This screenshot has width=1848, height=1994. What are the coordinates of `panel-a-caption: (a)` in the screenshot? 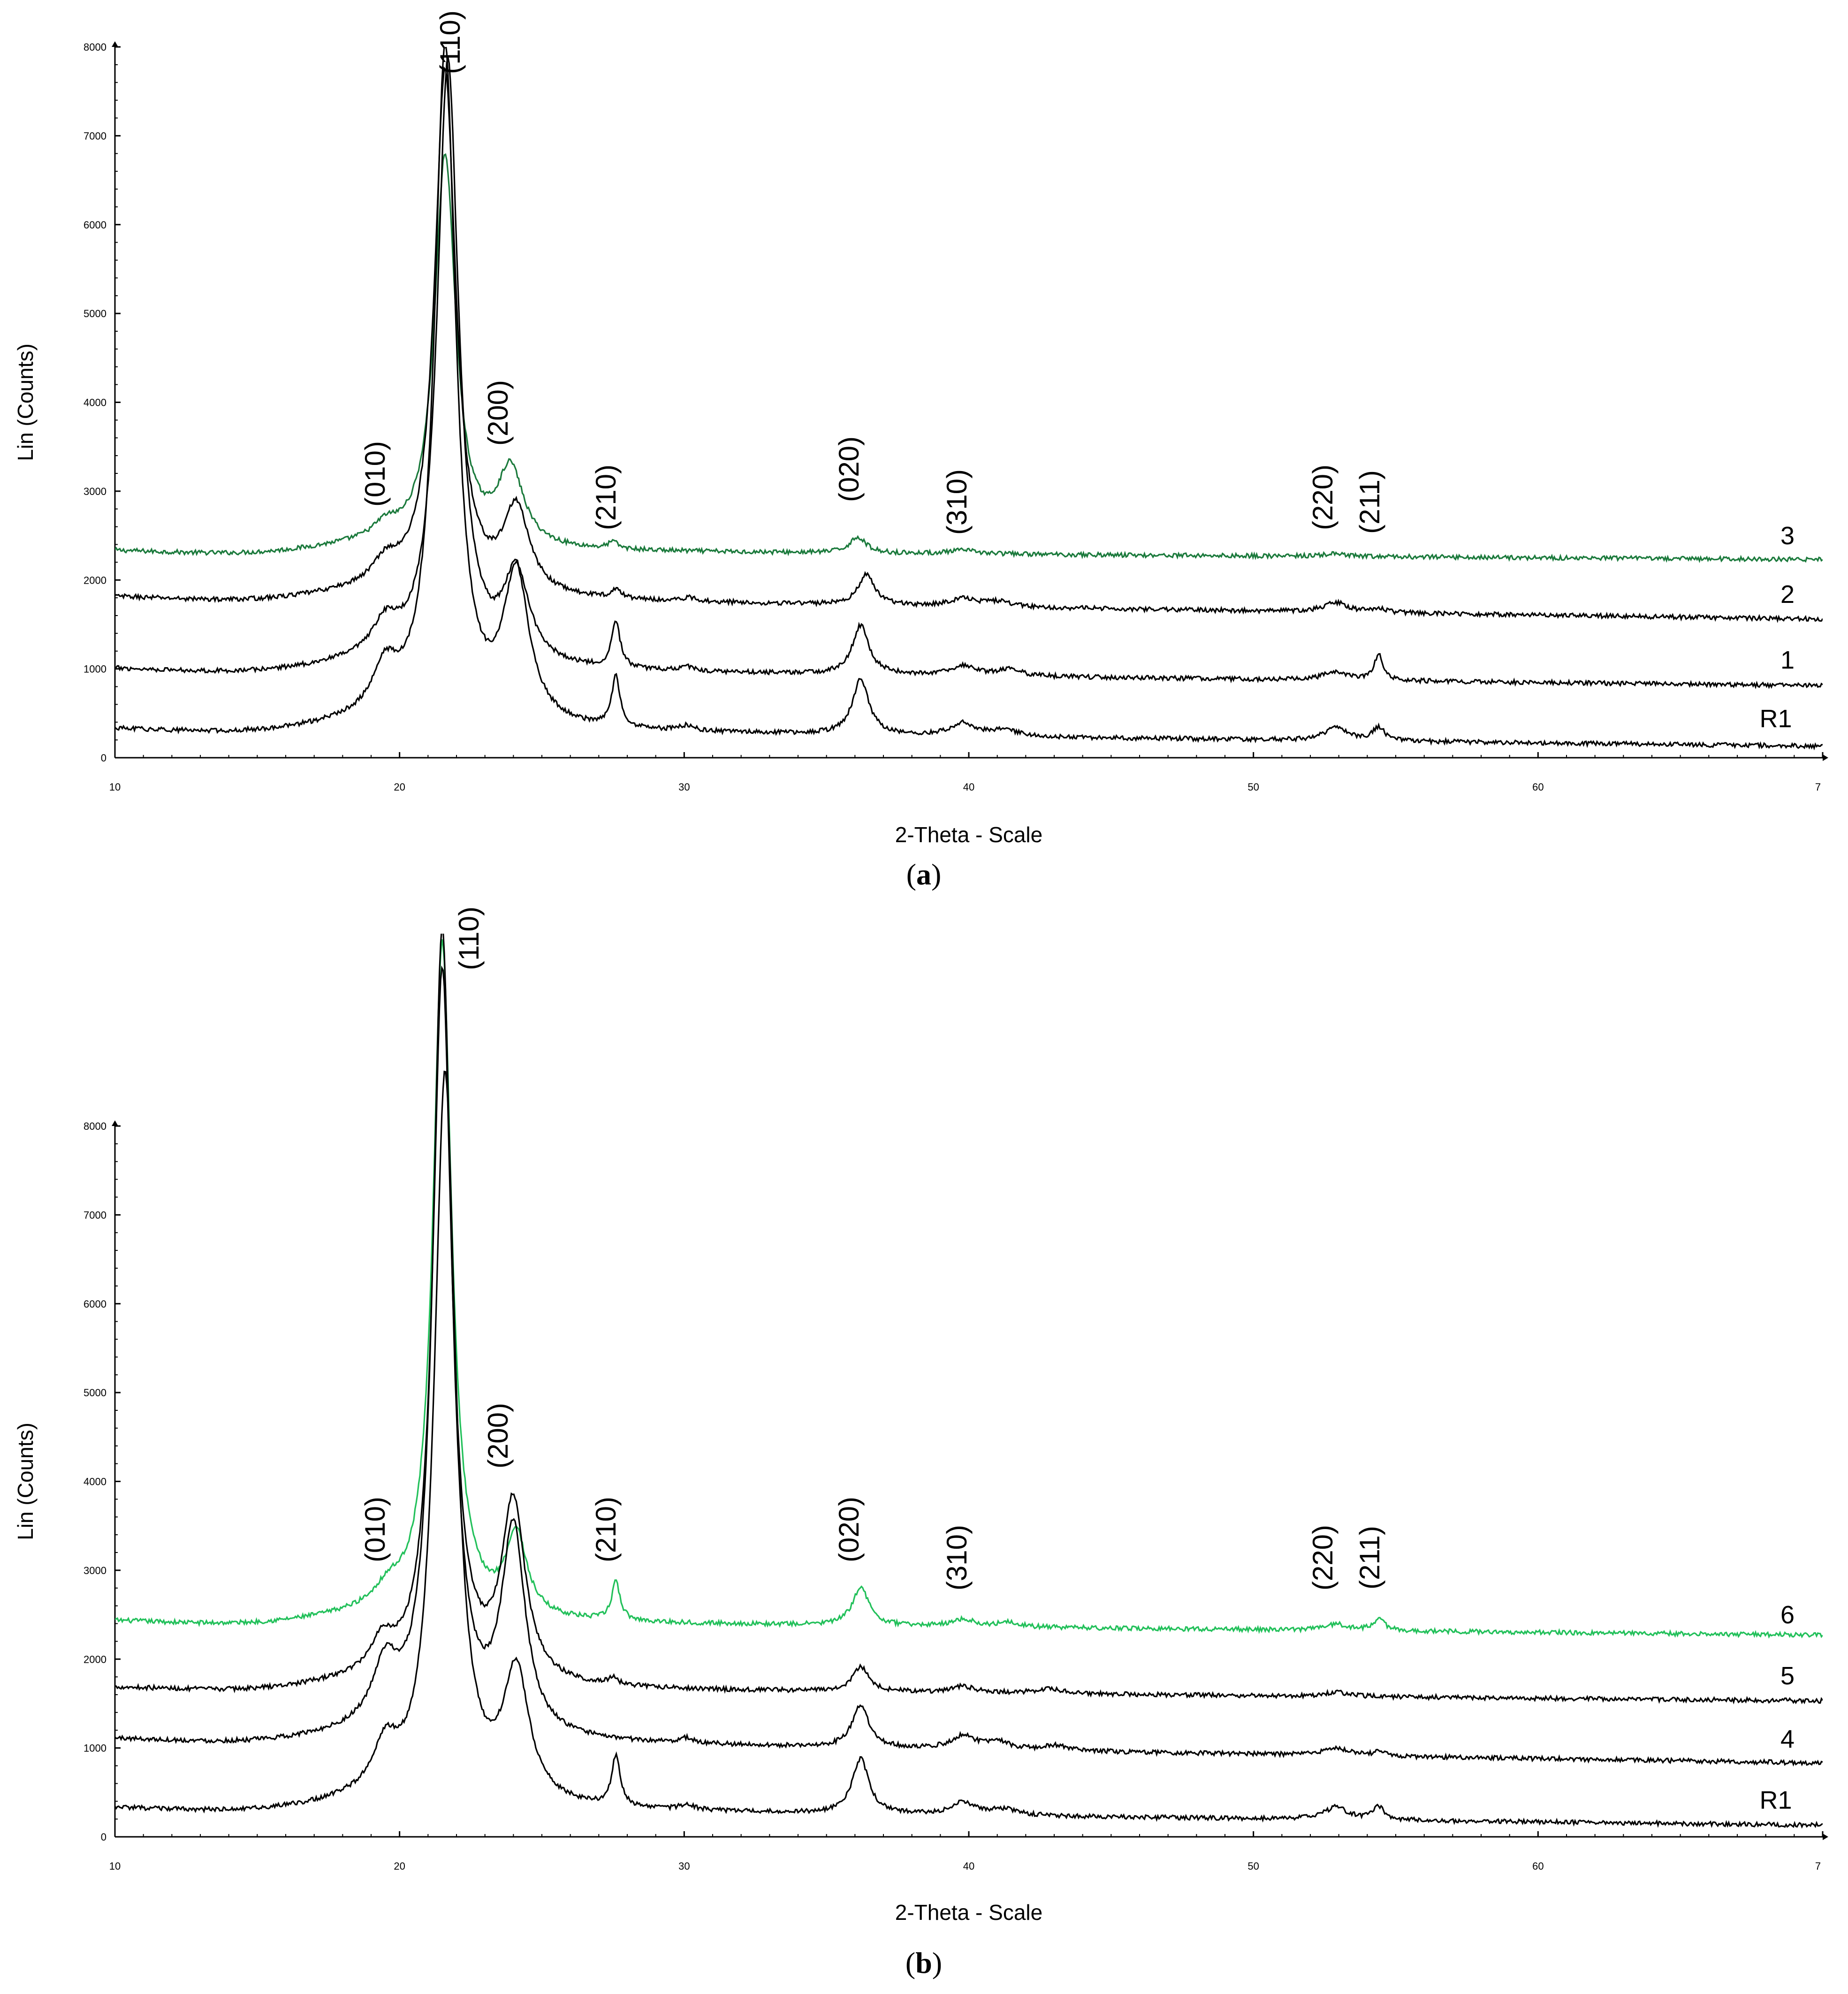 It's located at (924, 874).